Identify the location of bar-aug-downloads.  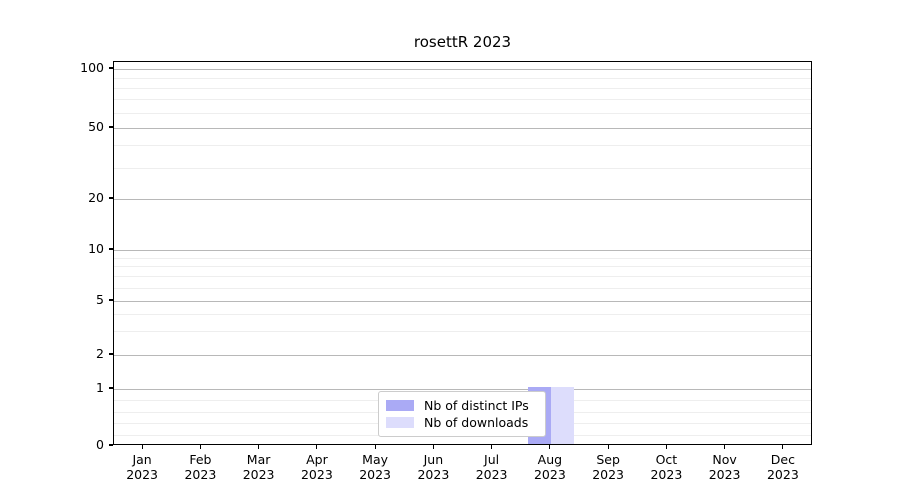
(562, 415).